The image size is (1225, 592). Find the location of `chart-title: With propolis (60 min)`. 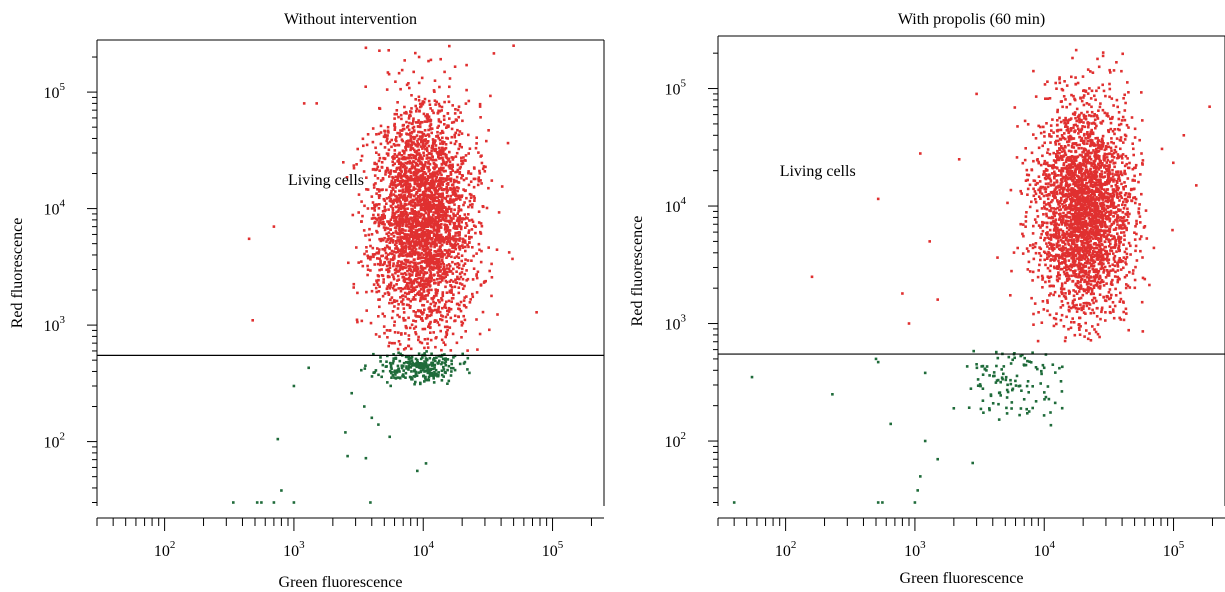

chart-title: With propolis (60 min) is located at coordinates (971, 19).